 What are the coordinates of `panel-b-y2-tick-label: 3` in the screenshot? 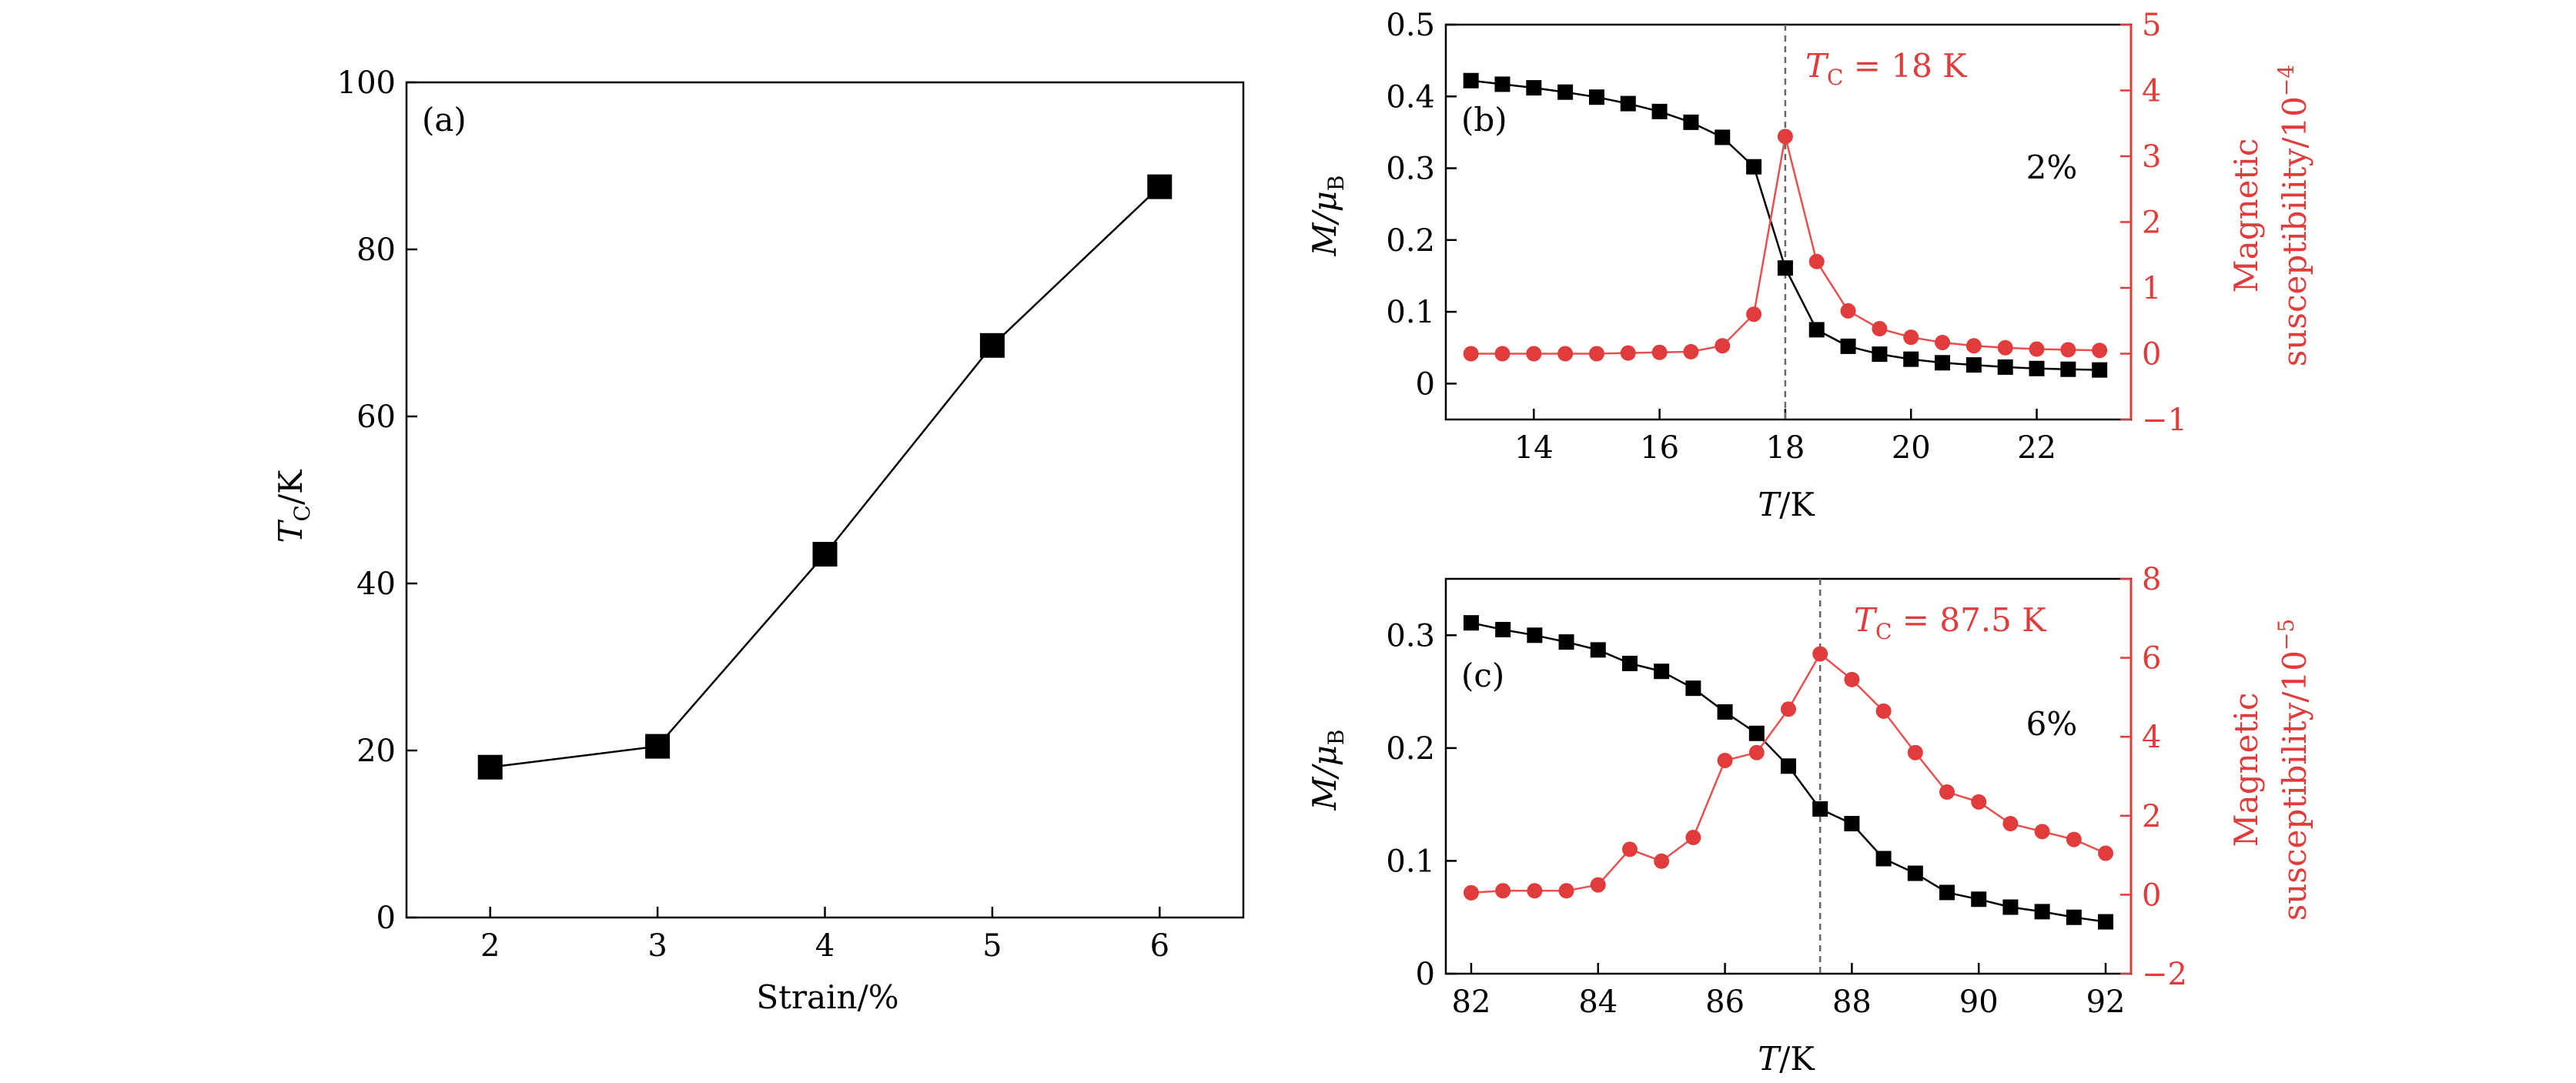 It's located at (2151, 157).